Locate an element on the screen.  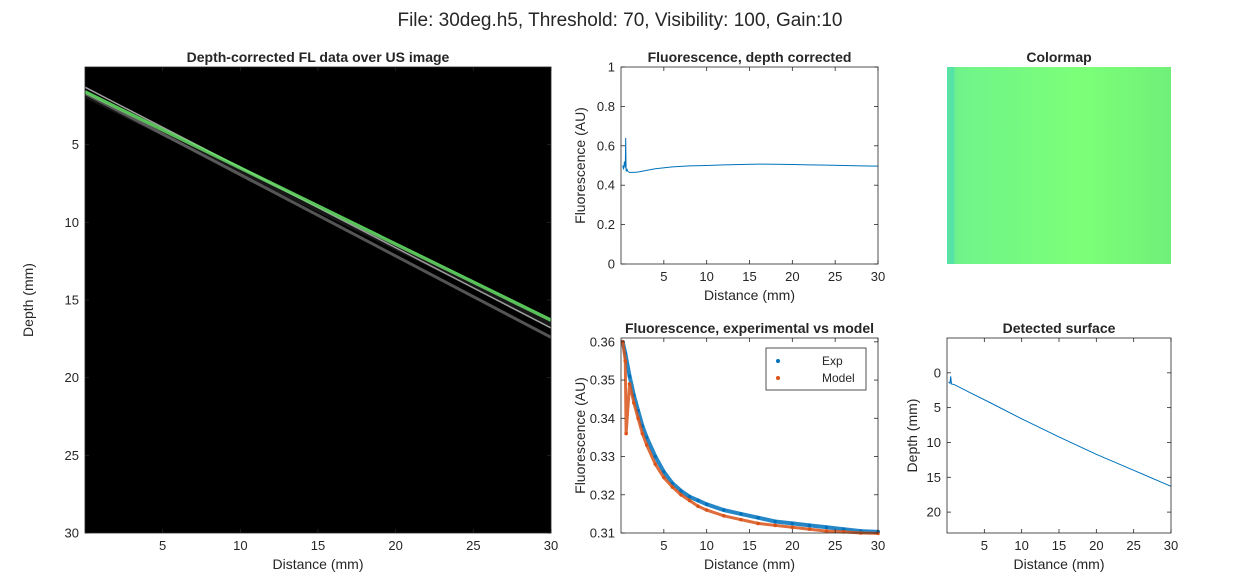
y-tick-label: 0.31 is located at coordinates (602, 533).